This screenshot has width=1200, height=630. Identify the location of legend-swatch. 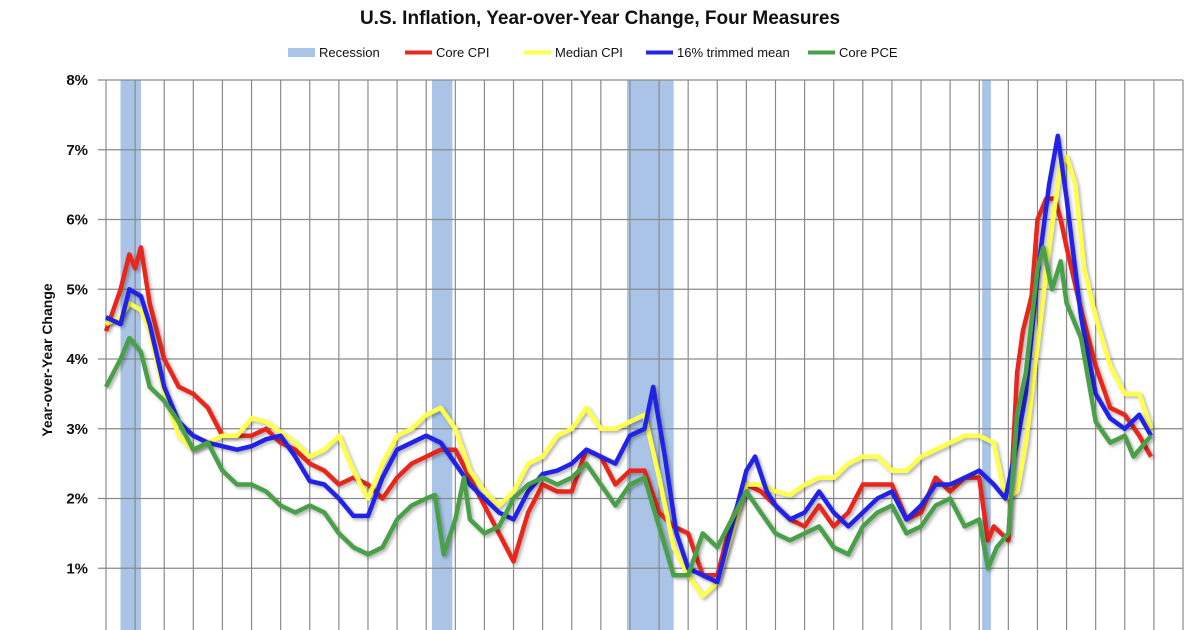
(301, 52).